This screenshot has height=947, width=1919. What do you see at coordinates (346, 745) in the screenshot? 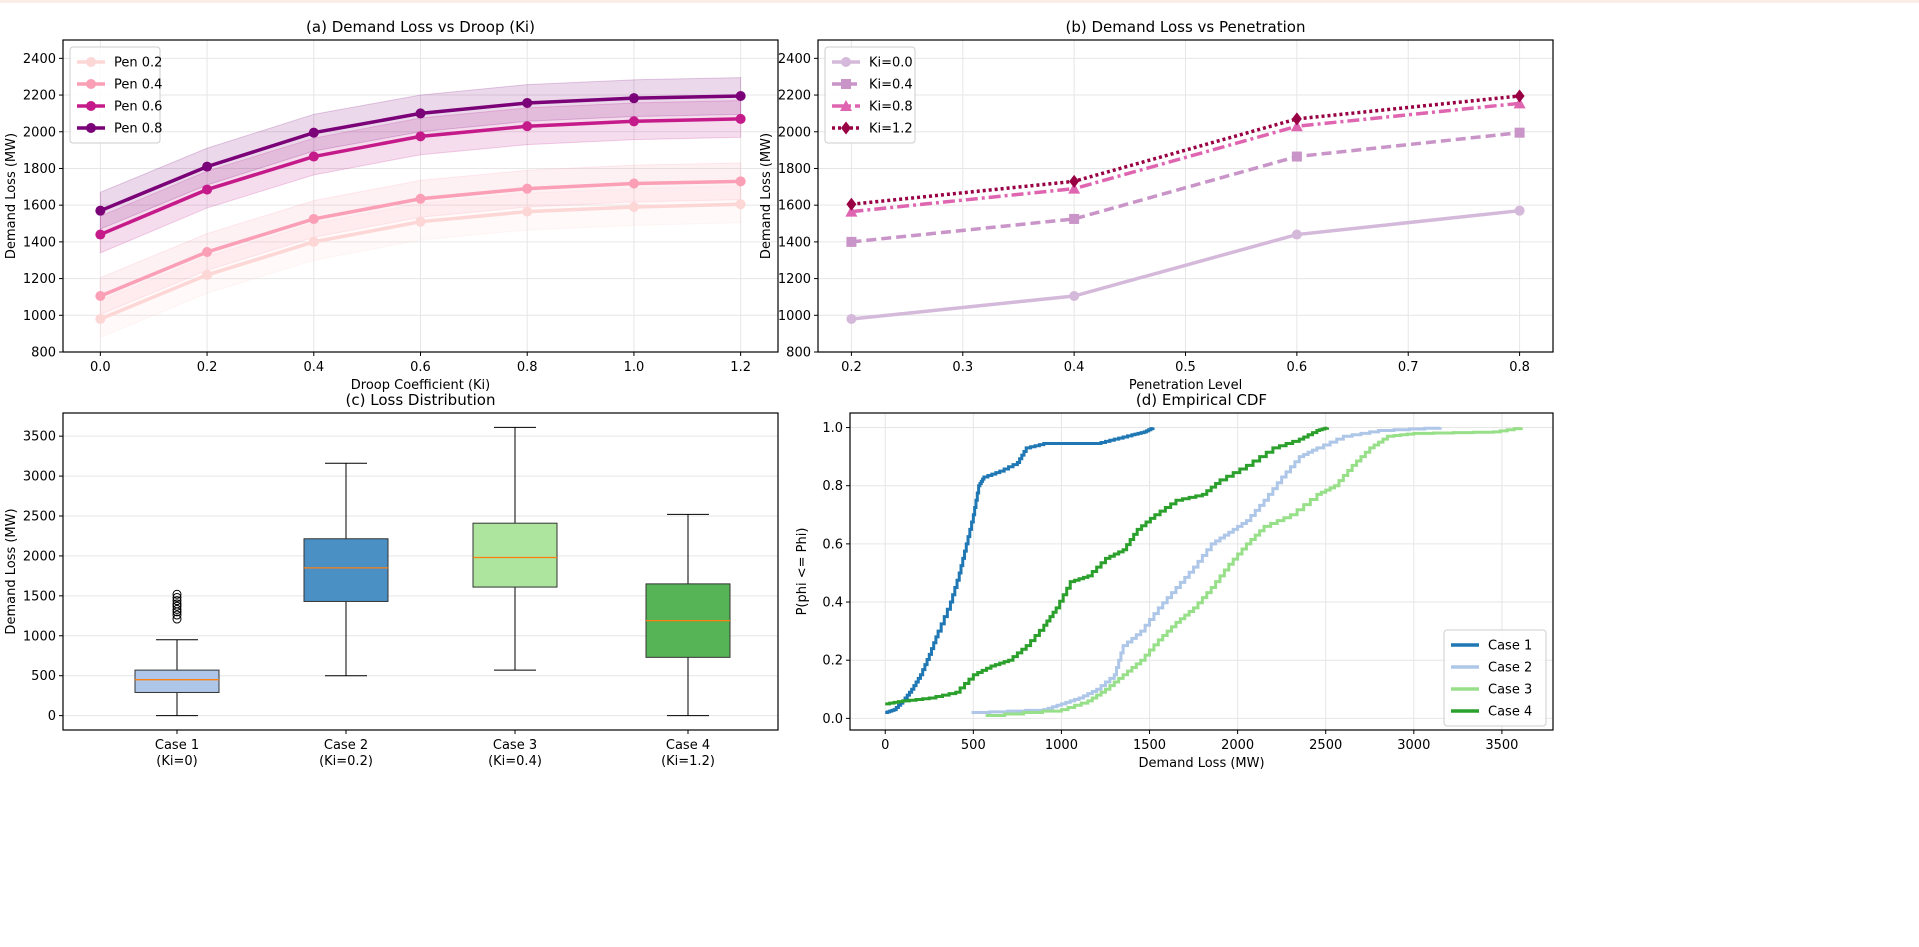
I see `x-tick-label: Case 2` at bounding box center [346, 745].